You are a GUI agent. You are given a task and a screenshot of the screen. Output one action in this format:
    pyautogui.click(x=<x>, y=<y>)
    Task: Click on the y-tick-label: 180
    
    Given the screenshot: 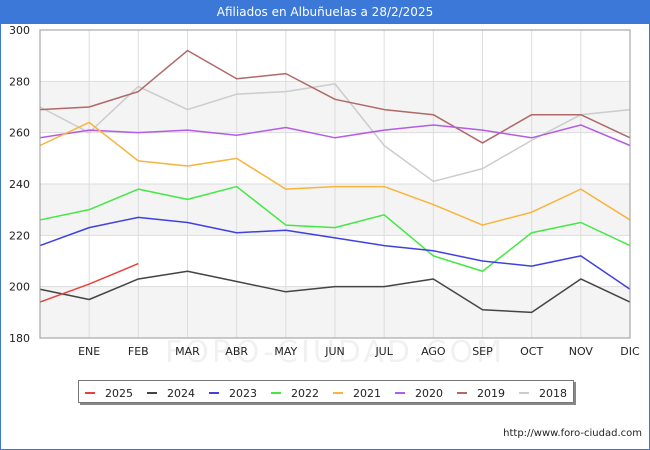 What is the action you would take?
    pyautogui.click(x=19, y=338)
    